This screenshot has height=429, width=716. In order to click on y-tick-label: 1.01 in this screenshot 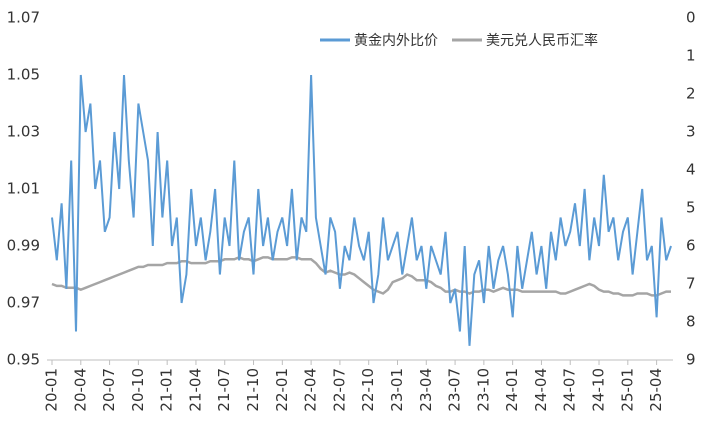, I will do `click(23, 189)`.